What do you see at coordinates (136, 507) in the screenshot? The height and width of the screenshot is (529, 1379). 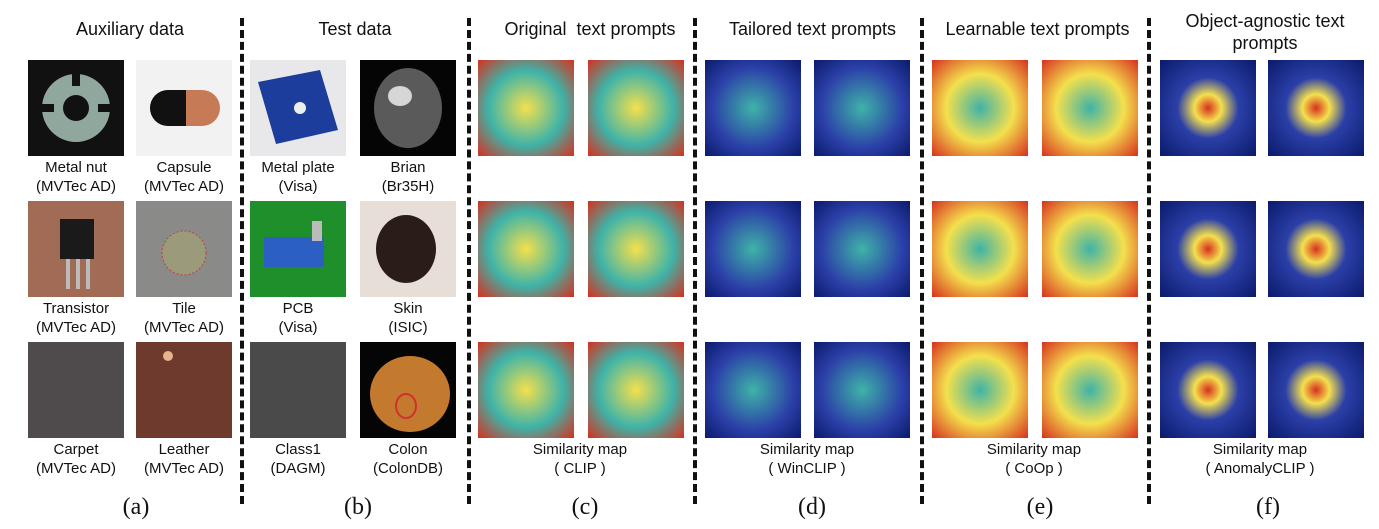 I see `panel-label-a: (a)` at bounding box center [136, 507].